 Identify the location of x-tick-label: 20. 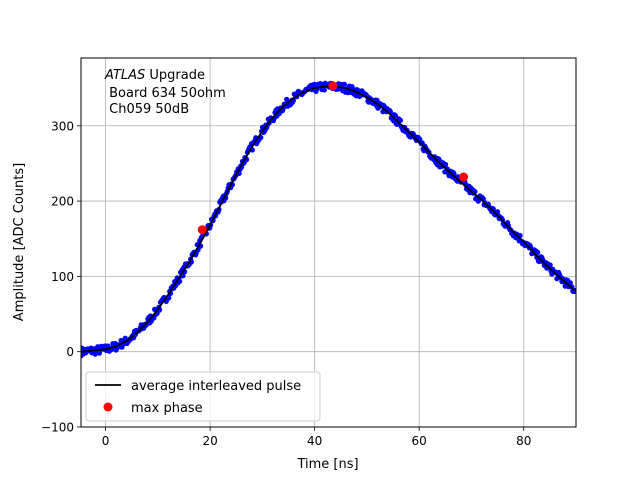
(209, 441).